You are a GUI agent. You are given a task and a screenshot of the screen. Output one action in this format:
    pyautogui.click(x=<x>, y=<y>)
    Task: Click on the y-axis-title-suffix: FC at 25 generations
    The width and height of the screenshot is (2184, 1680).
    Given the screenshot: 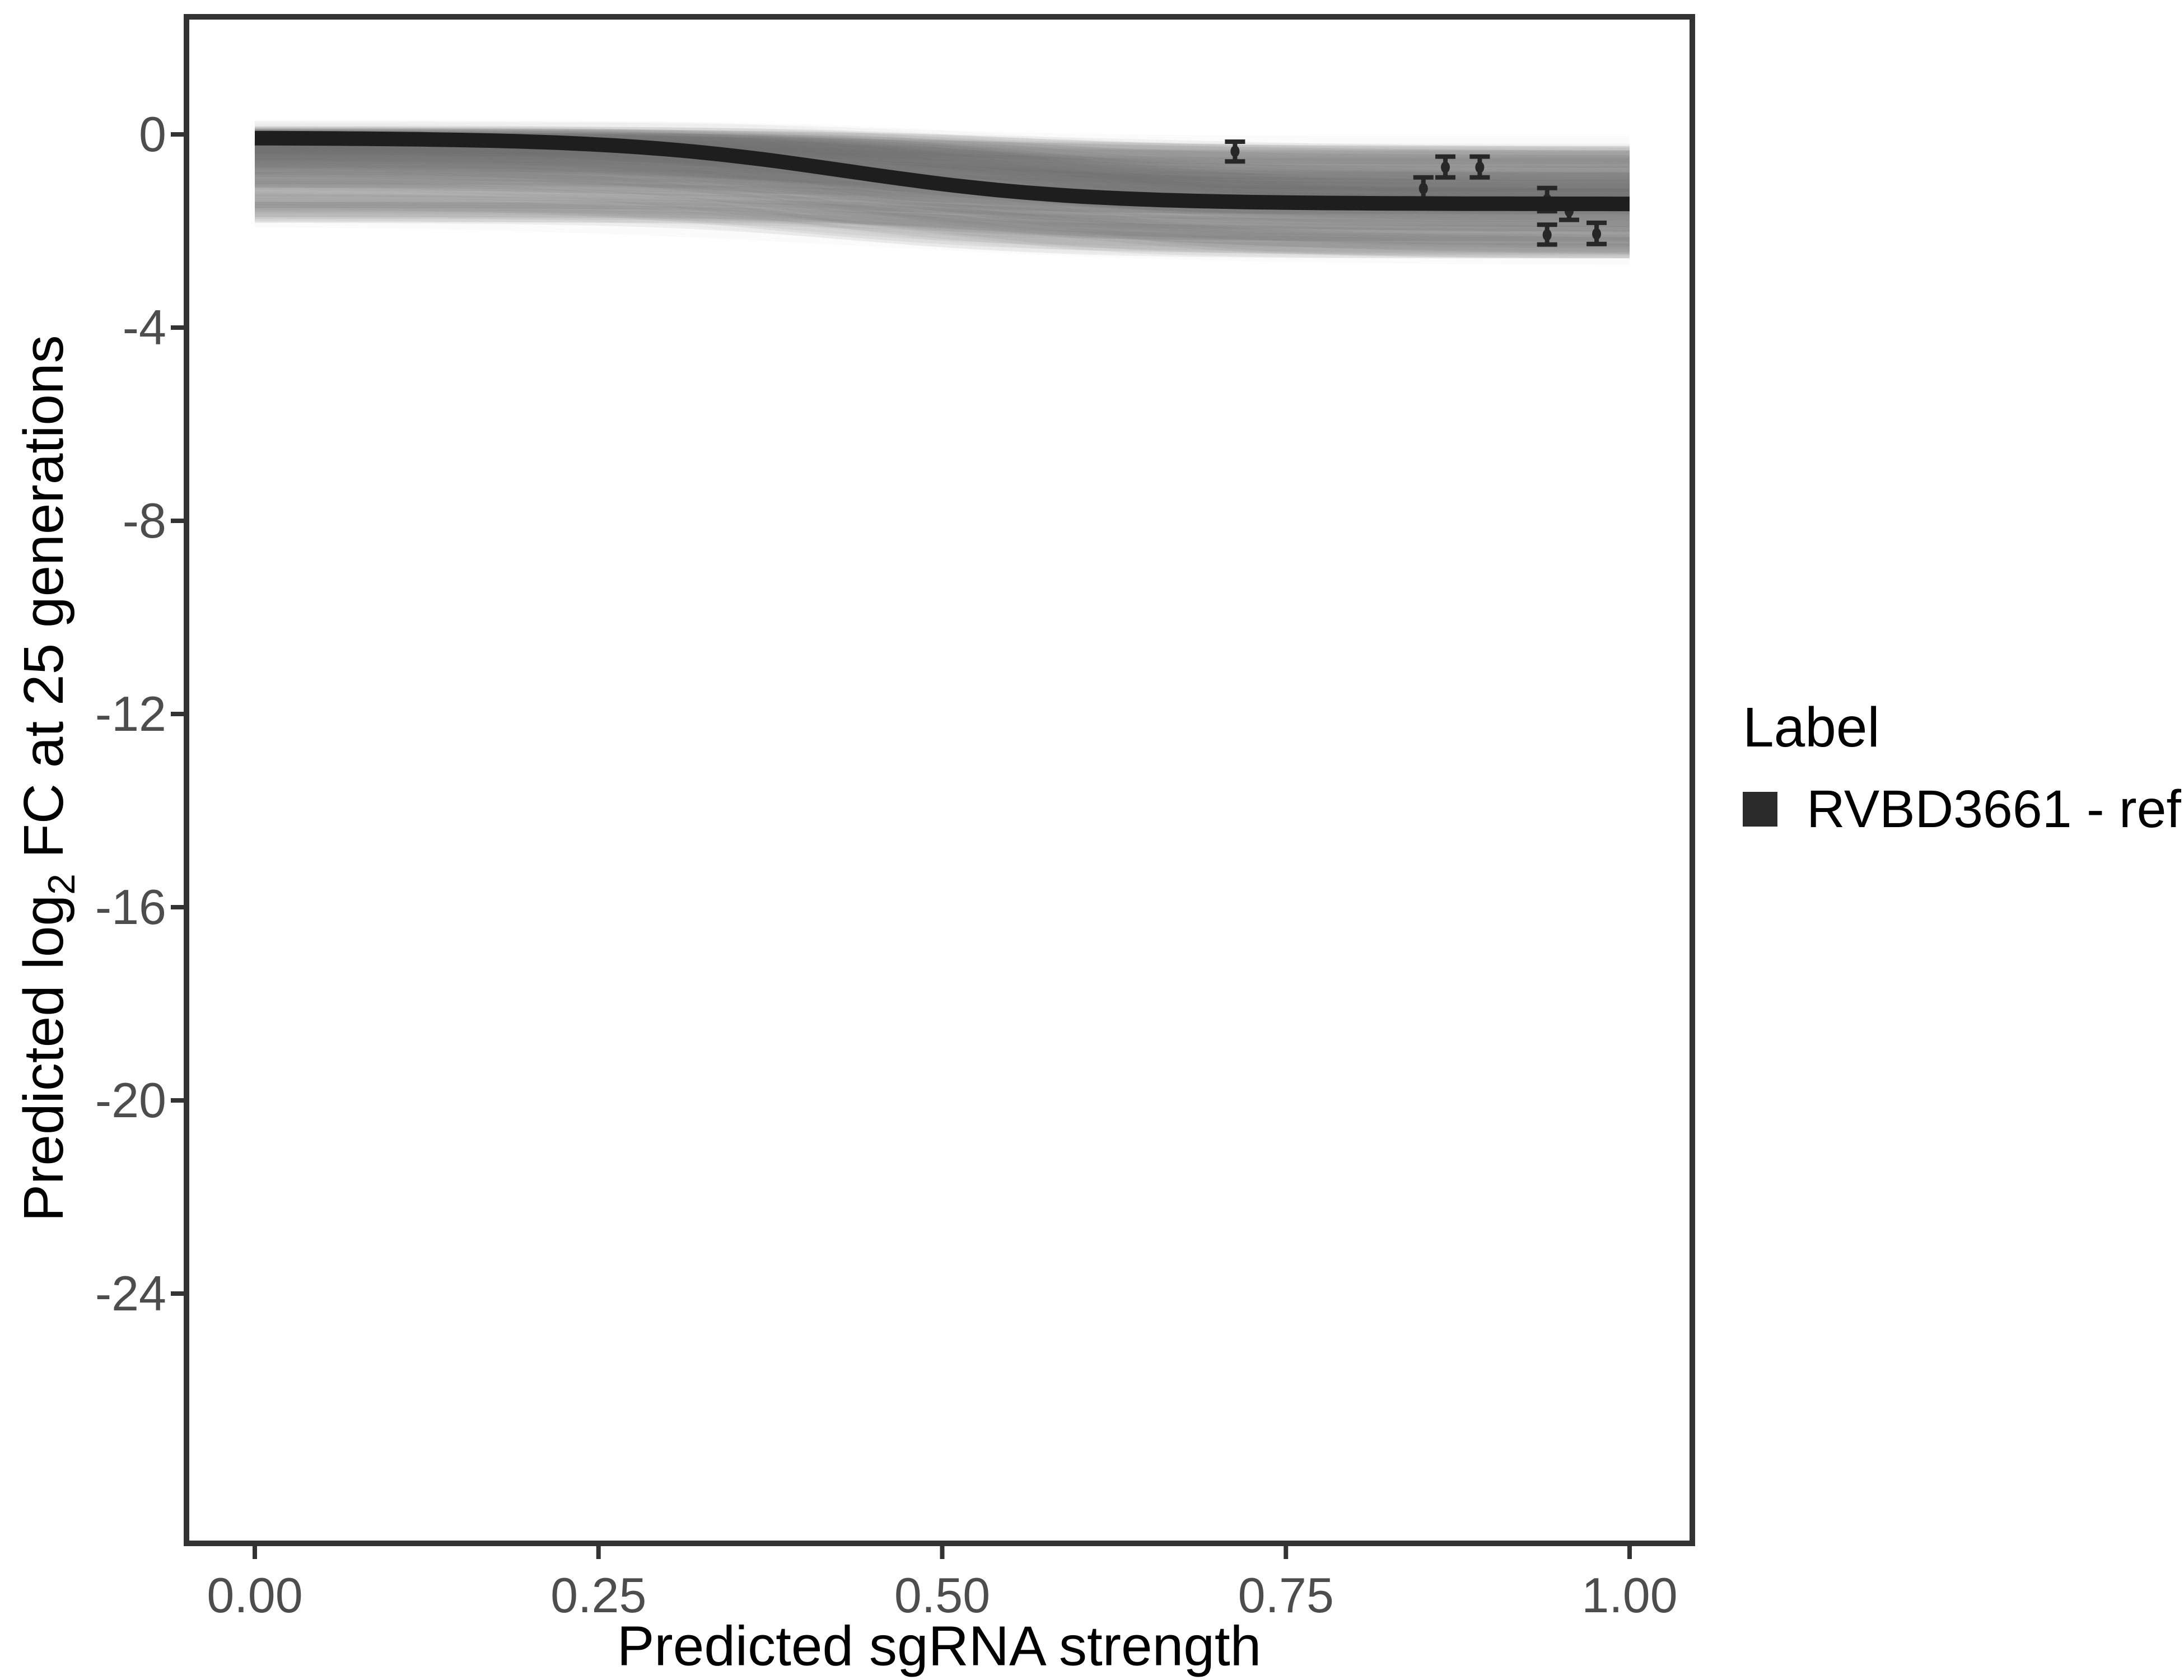 What is the action you would take?
    pyautogui.click(x=44, y=605)
    